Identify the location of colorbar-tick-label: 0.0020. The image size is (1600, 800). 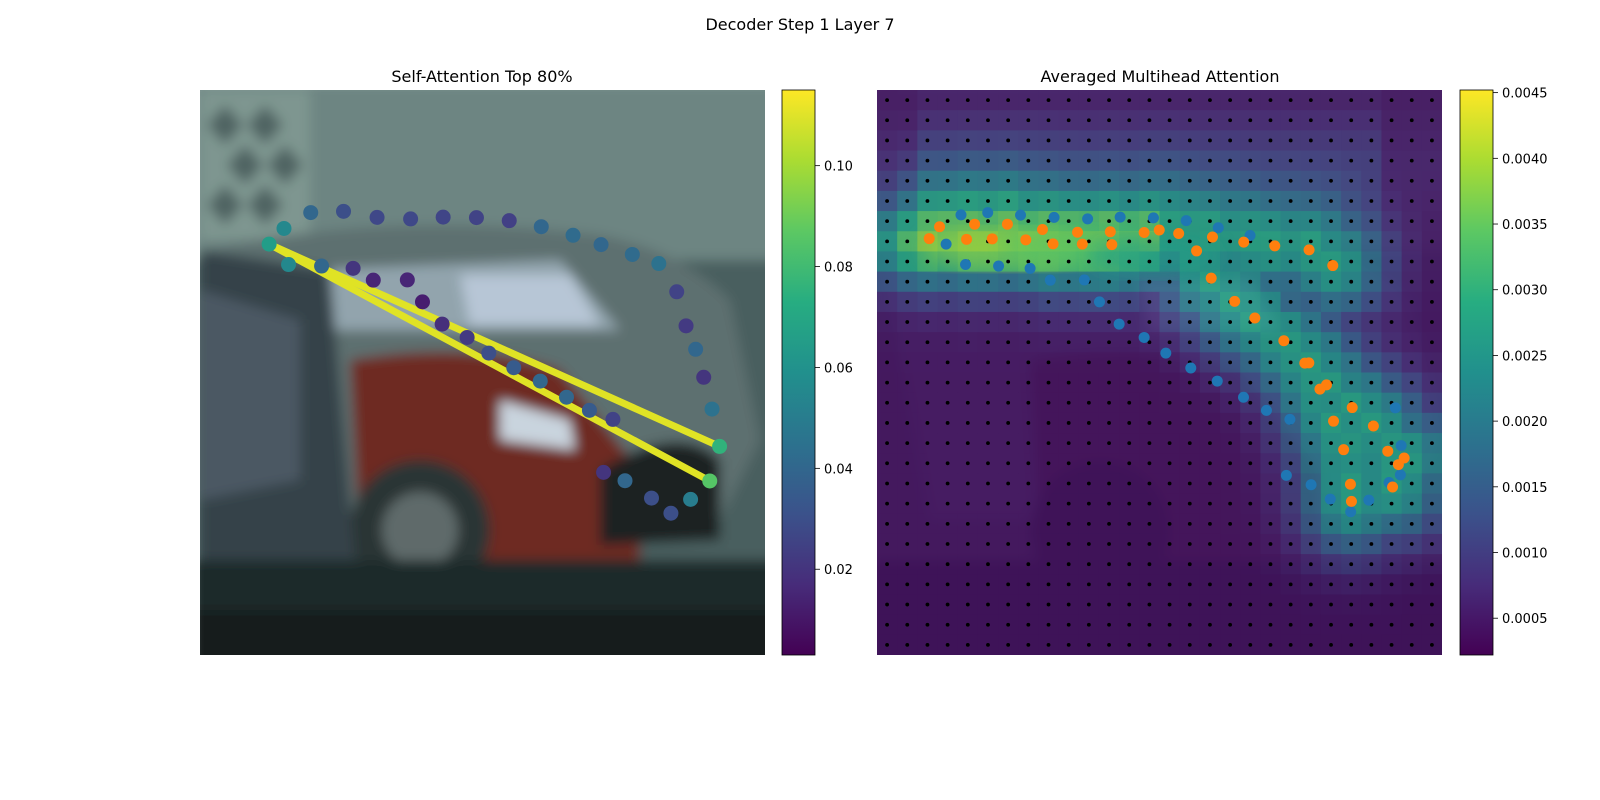
(1525, 422).